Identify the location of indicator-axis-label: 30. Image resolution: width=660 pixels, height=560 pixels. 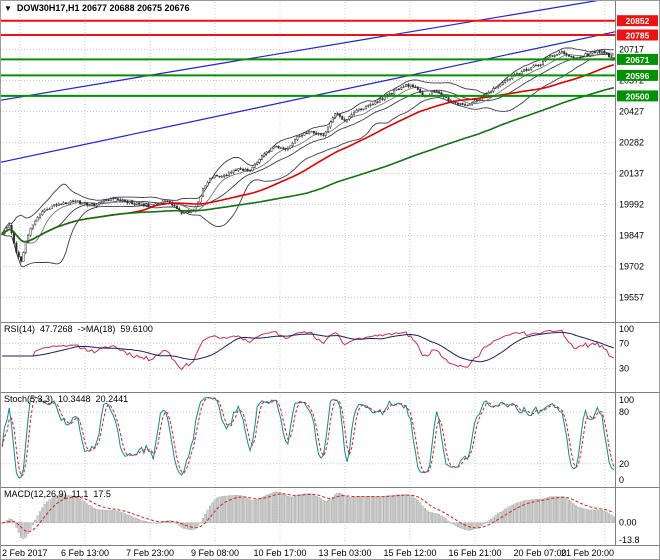
(624, 368).